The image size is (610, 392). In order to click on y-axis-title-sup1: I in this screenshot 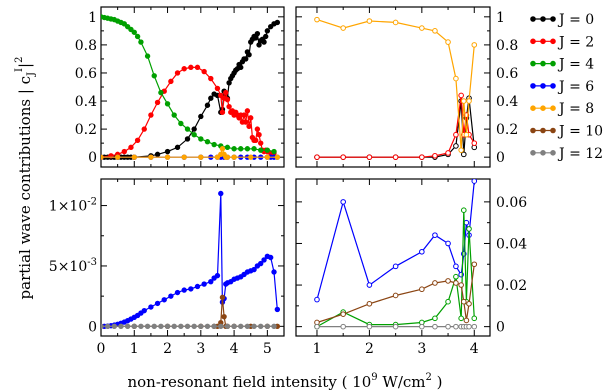, I will do `click(19, 70)`.